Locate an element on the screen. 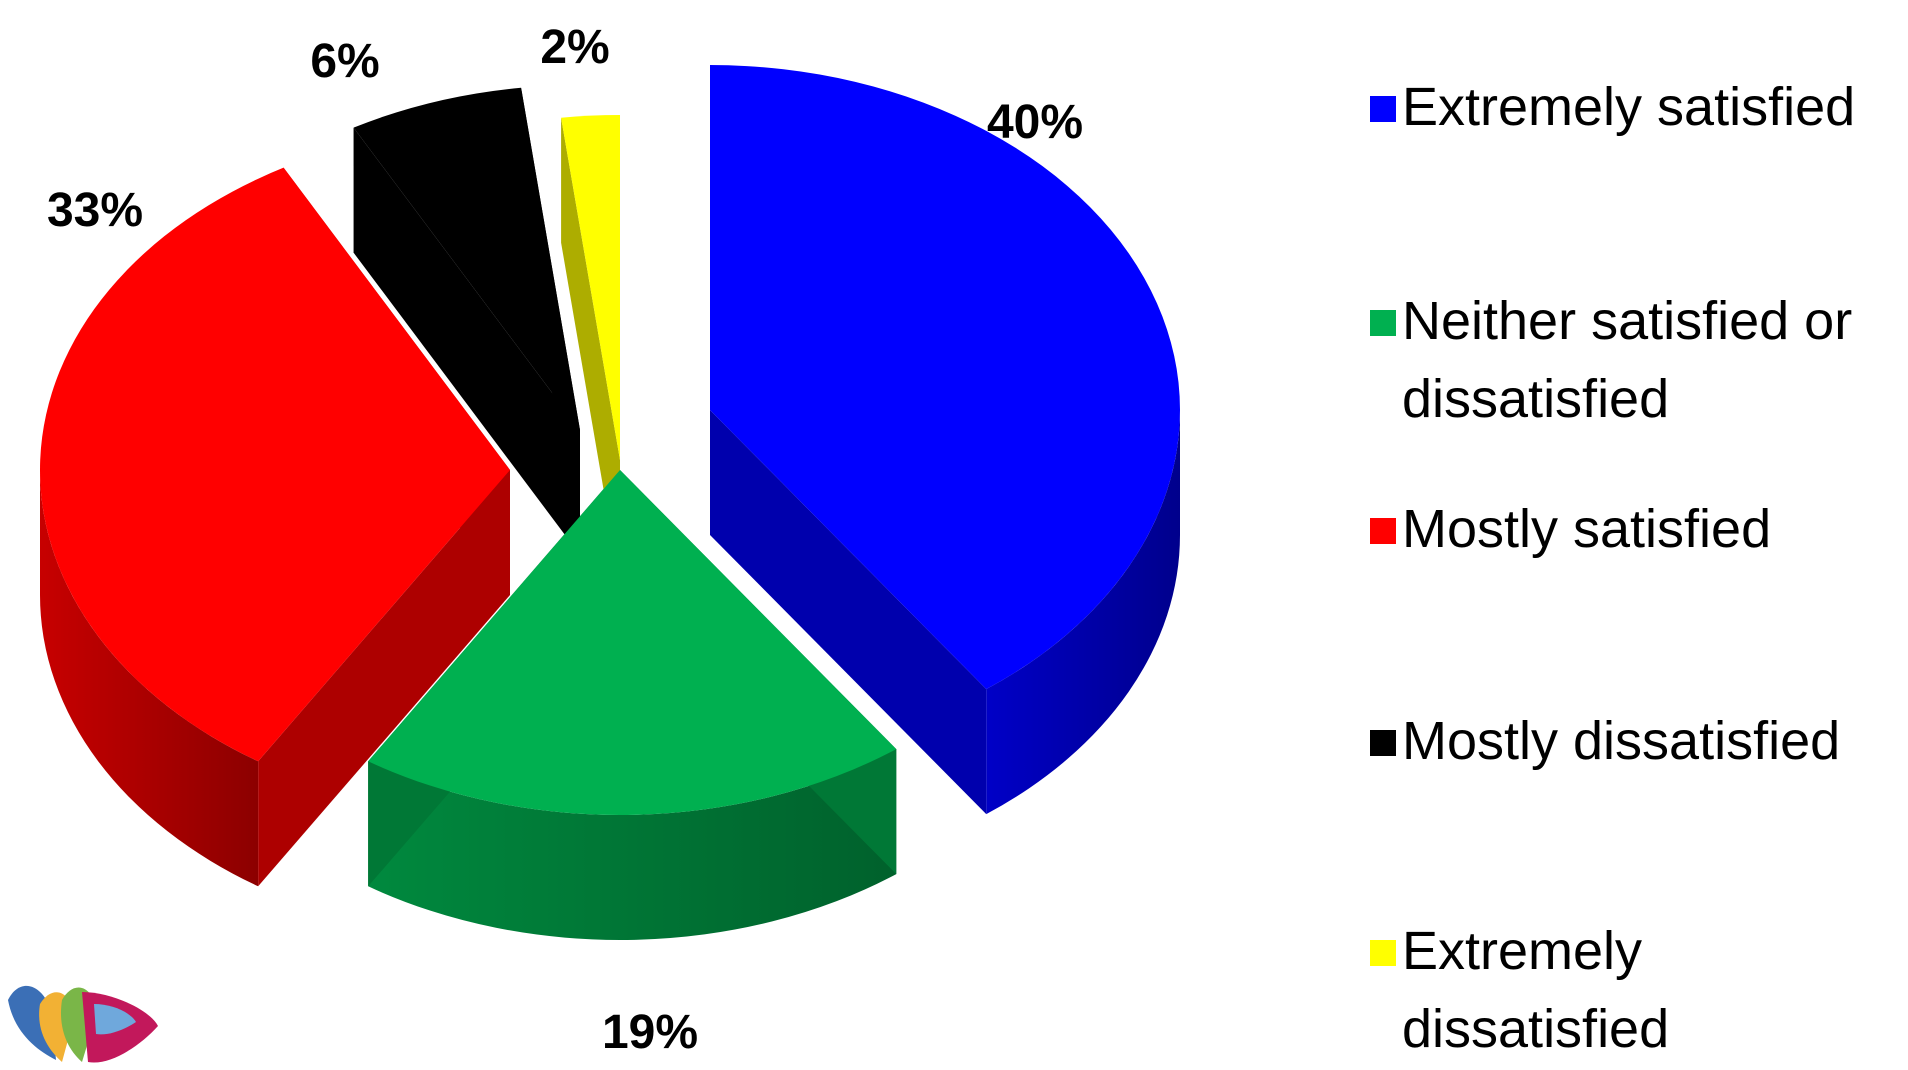 This screenshot has height=1070, width=1908. pie-data-label: 2% is located at coordinates (574, 47).